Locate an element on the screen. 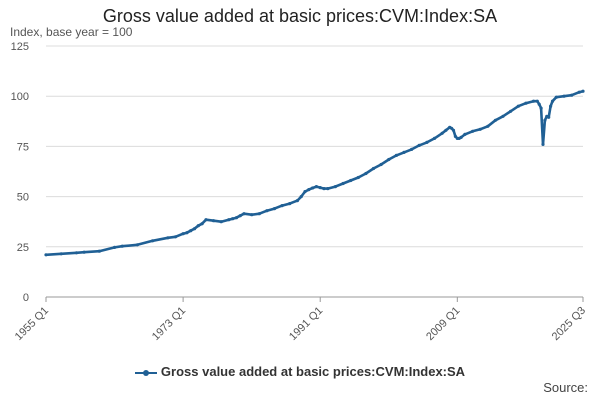  y-tick-label-100: 100 is located at coordinates (20, 97).